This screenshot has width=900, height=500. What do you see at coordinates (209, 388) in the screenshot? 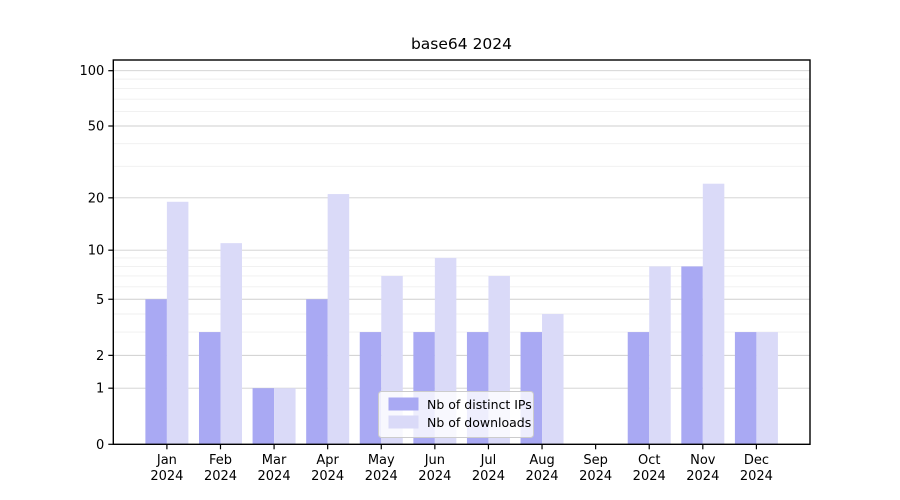
I see `bar-nb-of-distinct-ips-feb` at bounding box center [209, 388].